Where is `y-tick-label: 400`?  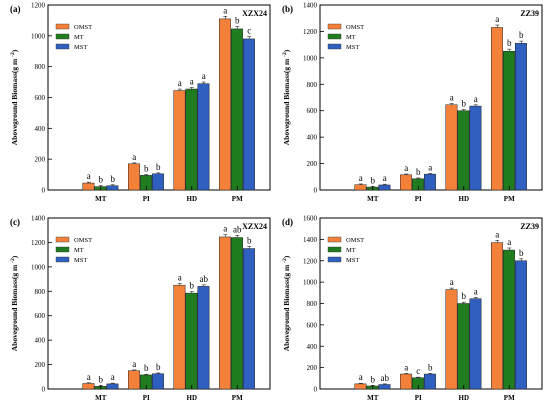
y-tick-label: 400 is located at coordinates (312, 138).